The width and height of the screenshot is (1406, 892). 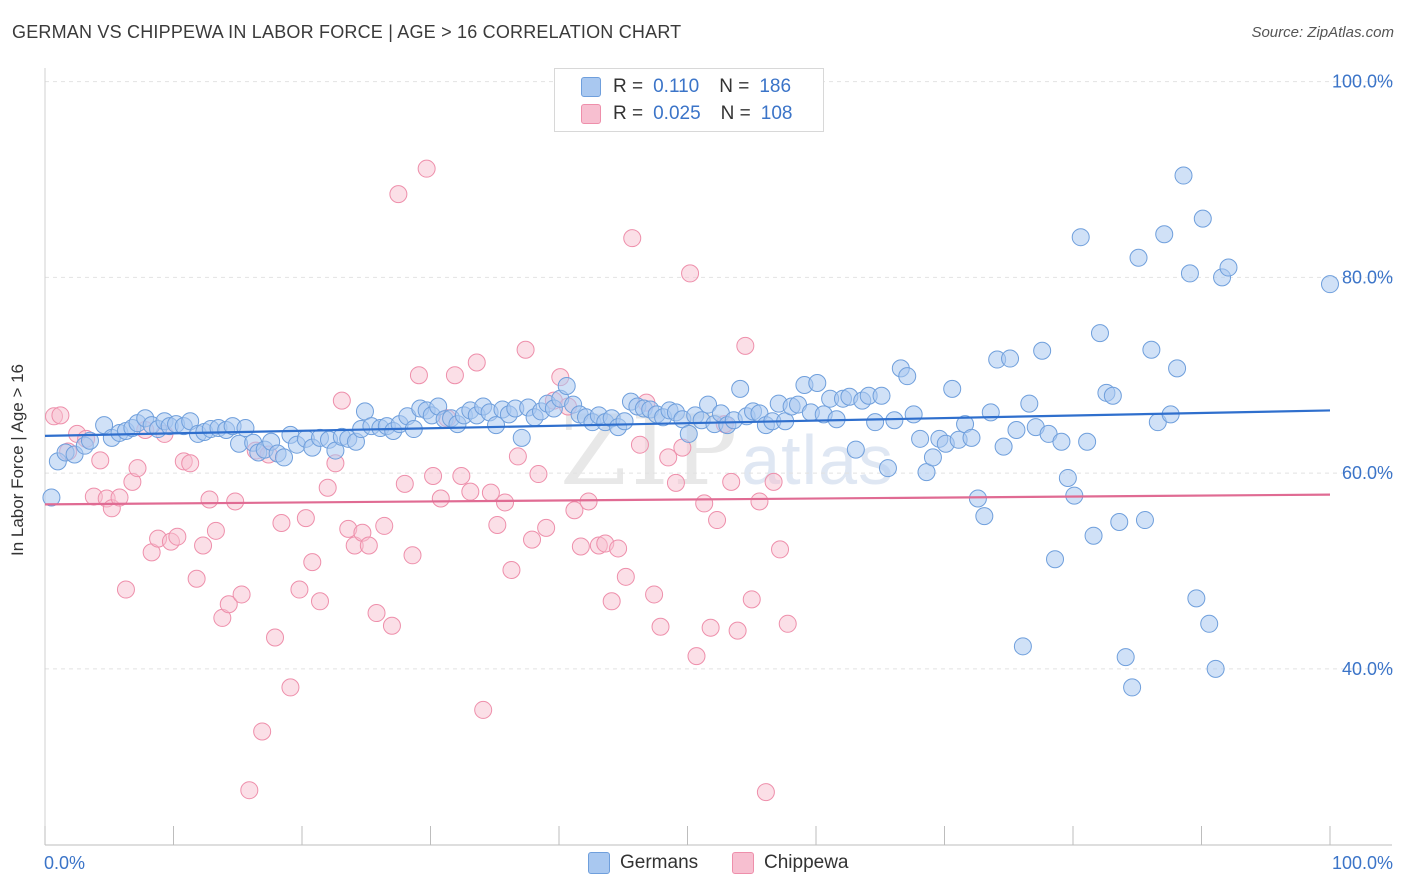 What do you see at coordinates (1362, 82) in the screenshot?
I see `y-tick-label: 100.0%` at bounding box center [1362, 82].